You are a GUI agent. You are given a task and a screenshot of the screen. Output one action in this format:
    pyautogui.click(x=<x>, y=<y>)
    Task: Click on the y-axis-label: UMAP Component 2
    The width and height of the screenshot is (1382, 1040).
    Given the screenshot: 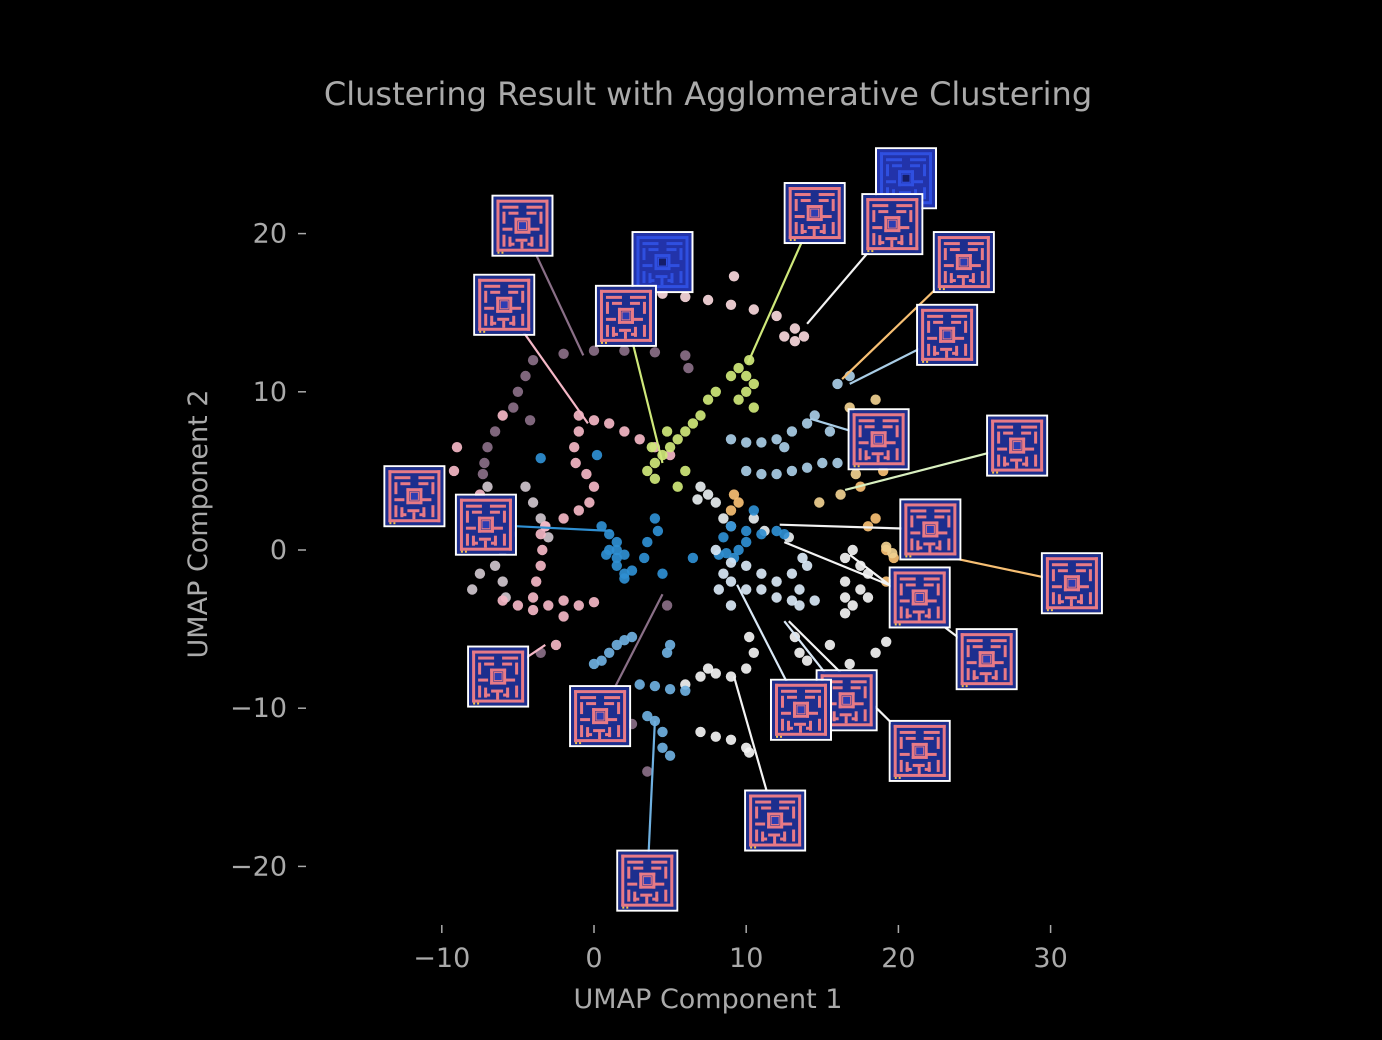 What is the action you would take?
    pyautogui.click(x=198, y=524)
    